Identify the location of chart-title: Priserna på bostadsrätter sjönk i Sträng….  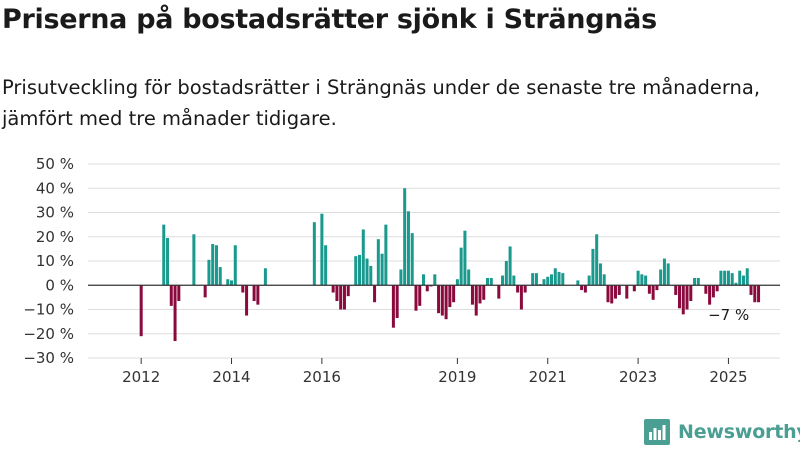
(329, 19).